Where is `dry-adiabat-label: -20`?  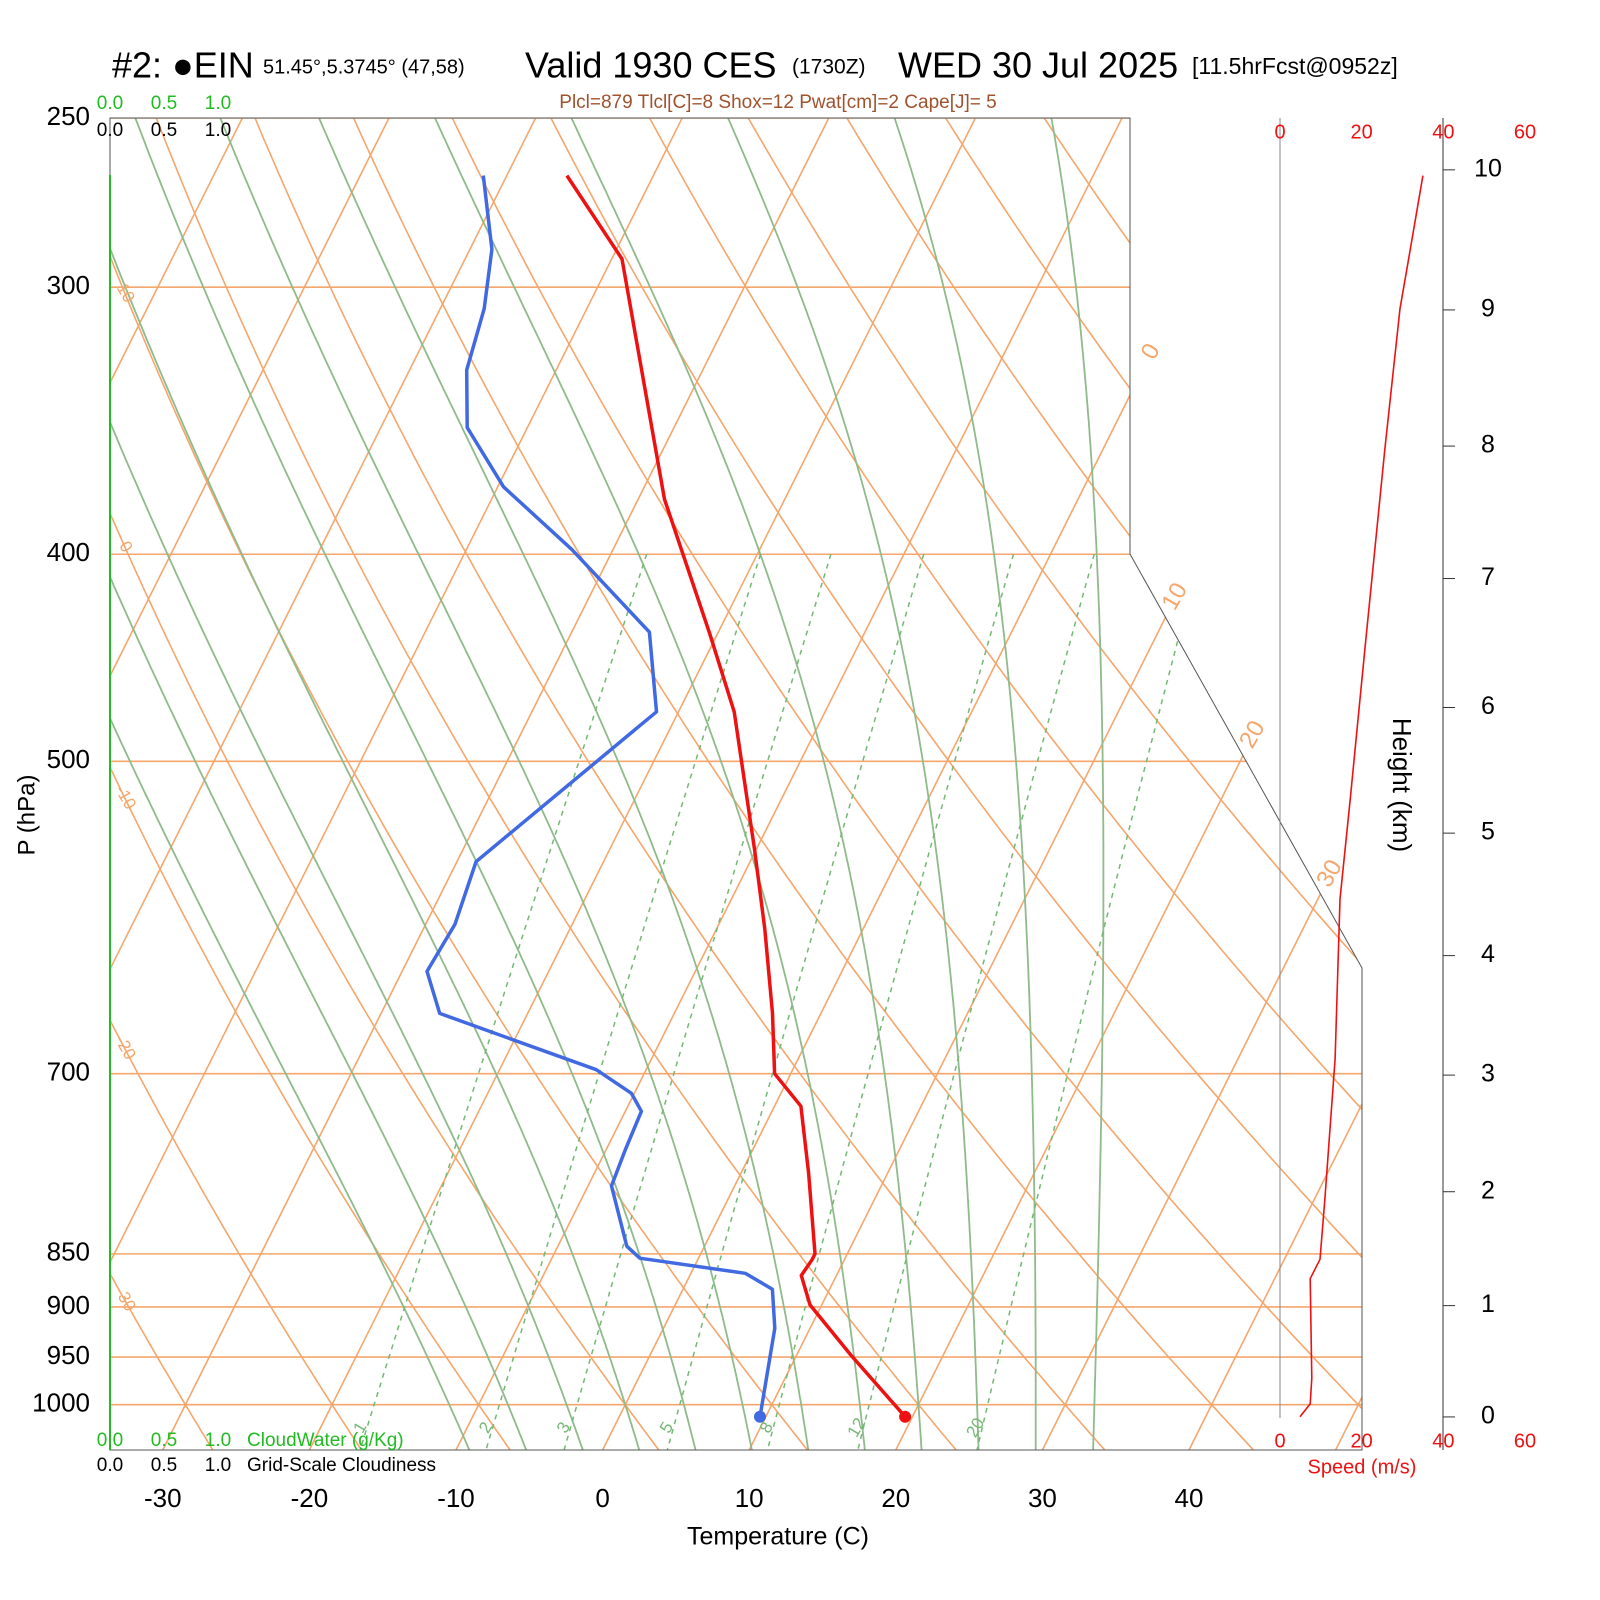 dry-adiabat-label: -20 is located at coordinates (125, 1047).